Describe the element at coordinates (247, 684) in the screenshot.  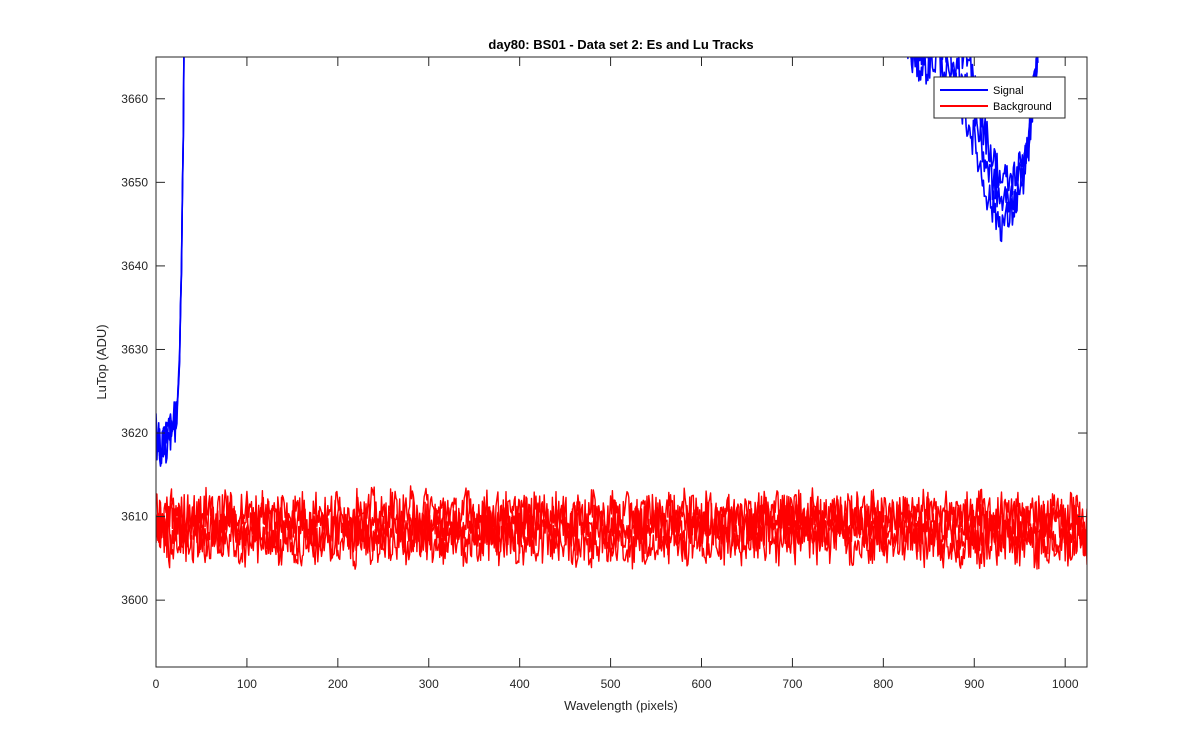
I see `x-tick-label: 100` at that location.